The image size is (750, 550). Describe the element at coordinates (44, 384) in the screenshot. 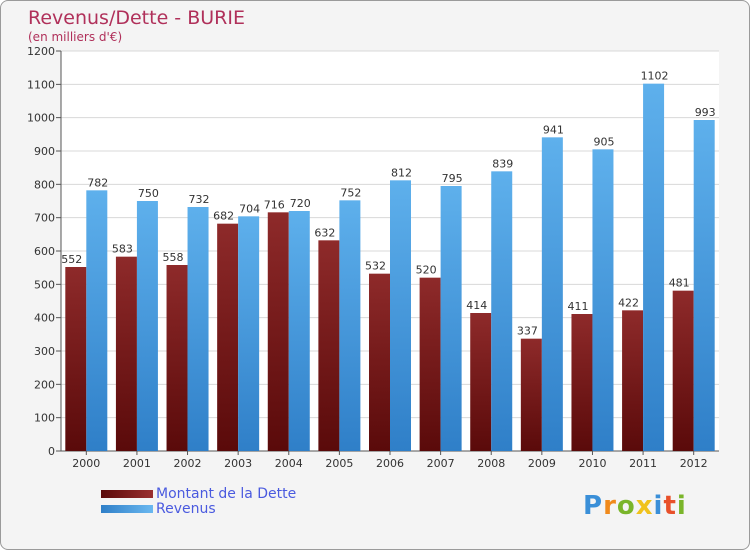

I see `y-tick-label: 200` at that location.